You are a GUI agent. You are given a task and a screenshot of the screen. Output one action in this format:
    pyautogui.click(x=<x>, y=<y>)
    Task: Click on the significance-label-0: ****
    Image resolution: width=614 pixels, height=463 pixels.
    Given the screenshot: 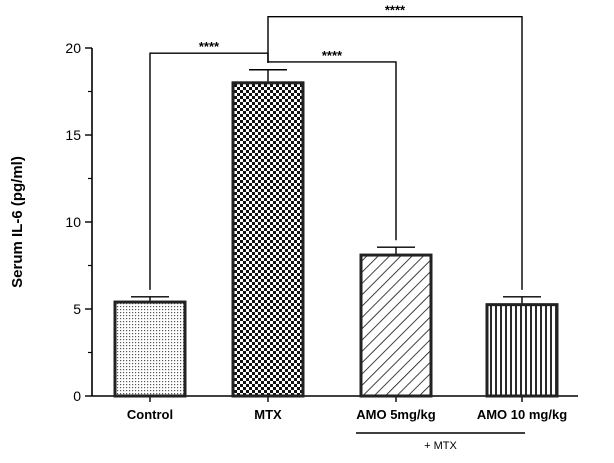 What is the action you would take?
    pyautogui.click(x=209, y=46)
    